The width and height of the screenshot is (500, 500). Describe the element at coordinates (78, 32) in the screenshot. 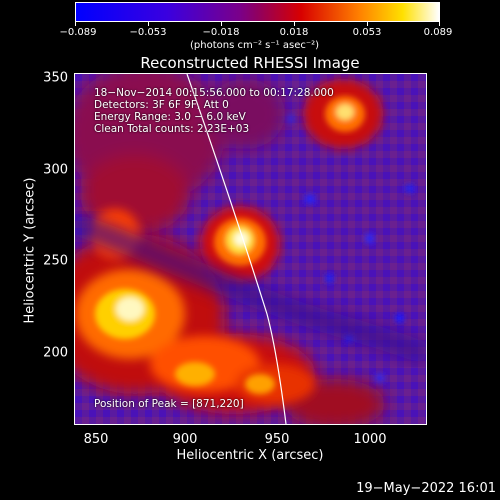

I see `colorbar-label: −0.089` at that location.